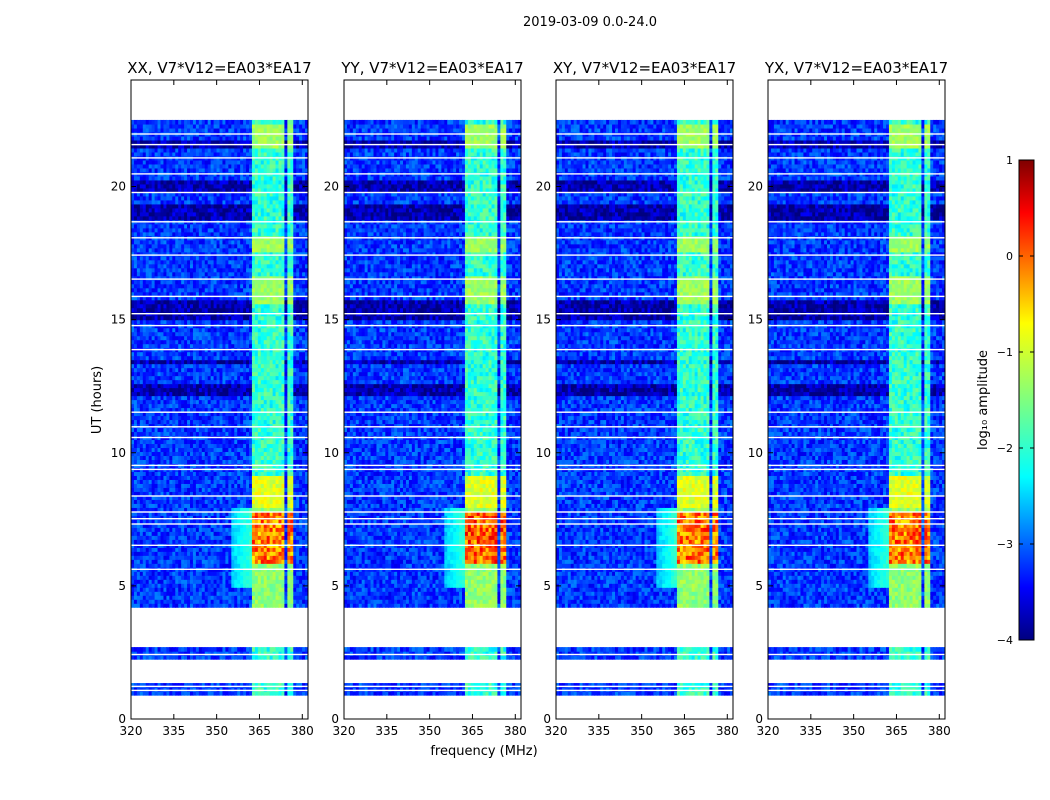 This screenshot has height=800, width=1050. Describe the element at coordinates (856, 68) in the screenshot. I see `panel-title: YX, V7*V12=EA03*EA17` at that location.